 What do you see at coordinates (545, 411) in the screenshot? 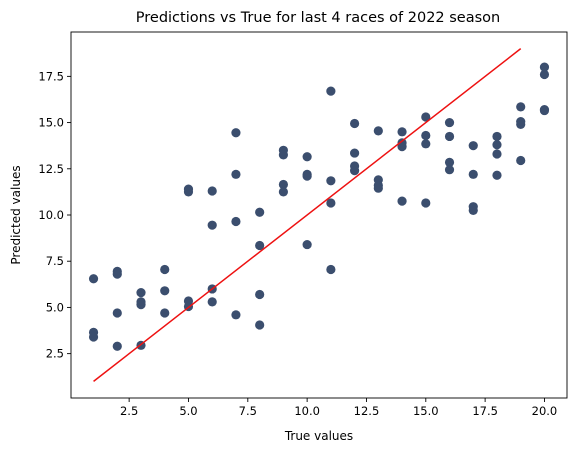
I see `x-tick-label: 20.0` at bounding box center [545, 411].